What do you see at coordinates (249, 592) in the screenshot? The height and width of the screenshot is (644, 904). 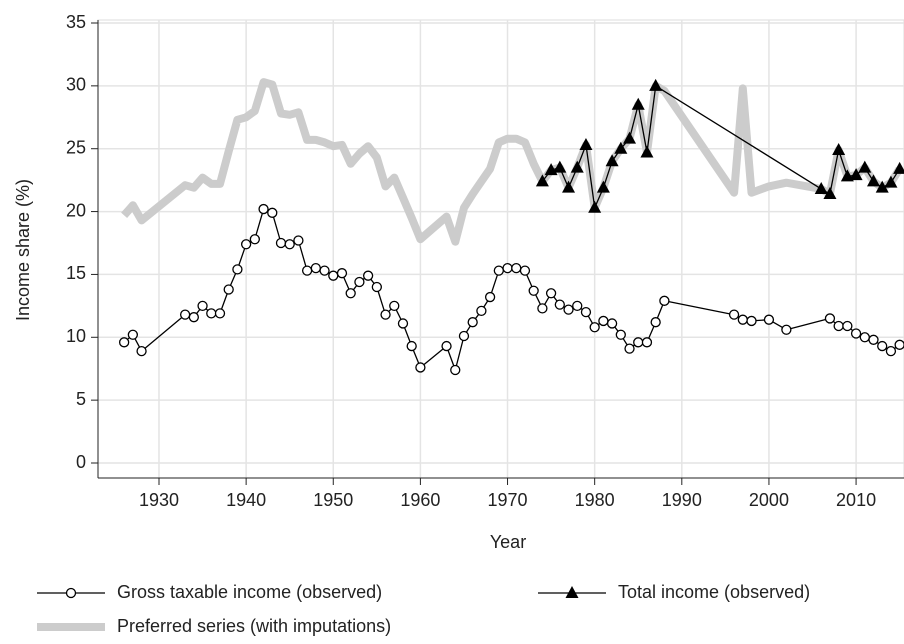 I see `legend-label: Gross taxable income (observed)` at bounding box center [249, 592].